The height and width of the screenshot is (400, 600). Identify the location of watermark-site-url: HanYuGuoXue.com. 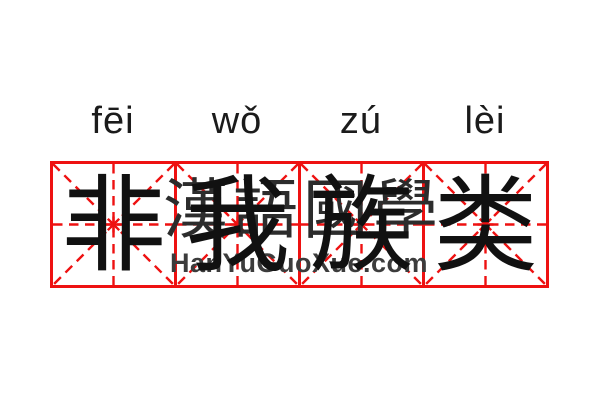
(299, 263).